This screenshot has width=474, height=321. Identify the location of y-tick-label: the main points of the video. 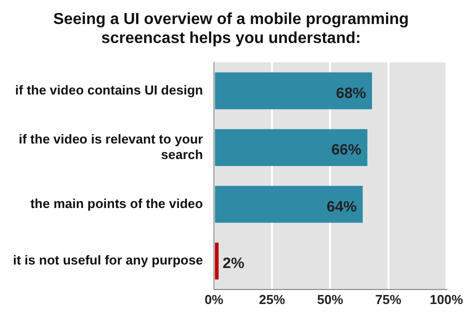
(117, 203).